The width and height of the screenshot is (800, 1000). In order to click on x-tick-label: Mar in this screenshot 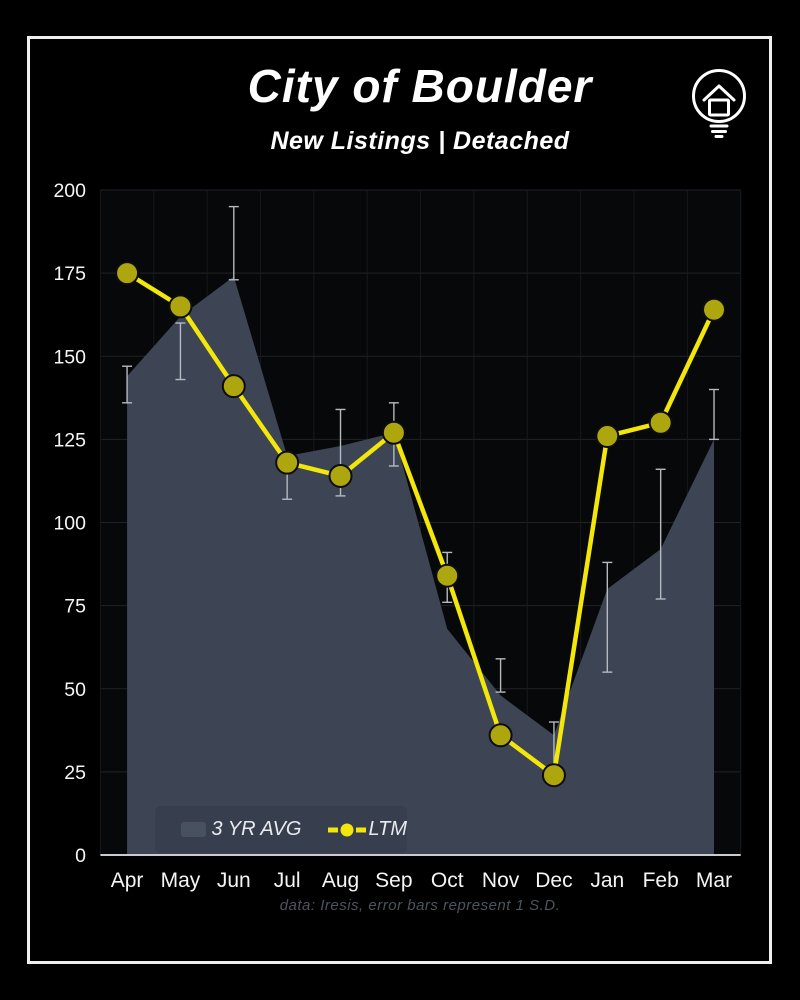, I will do `click(714, 880)`.